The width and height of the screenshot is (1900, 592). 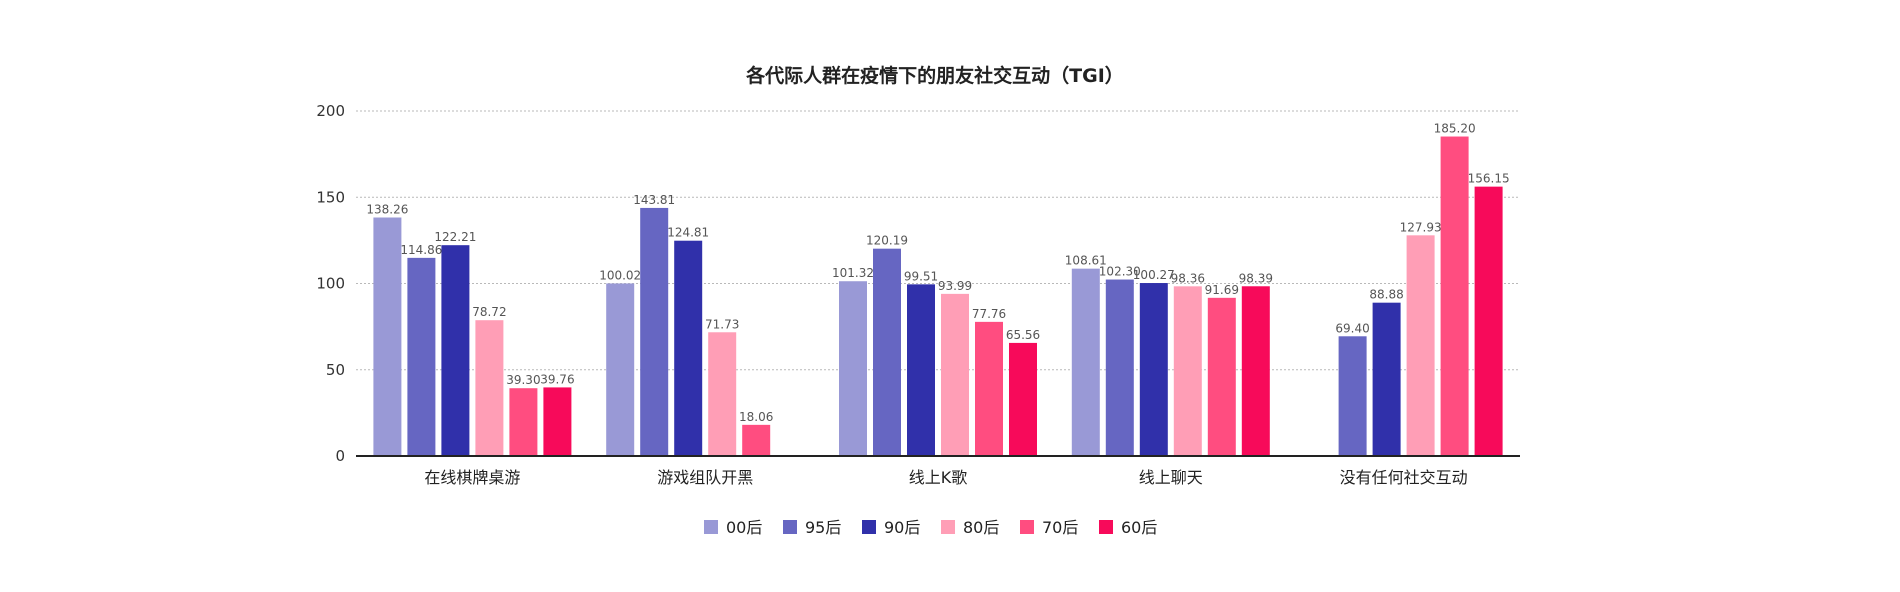 I want to click on data-label: 69.40, so click(x=1352, y=328).